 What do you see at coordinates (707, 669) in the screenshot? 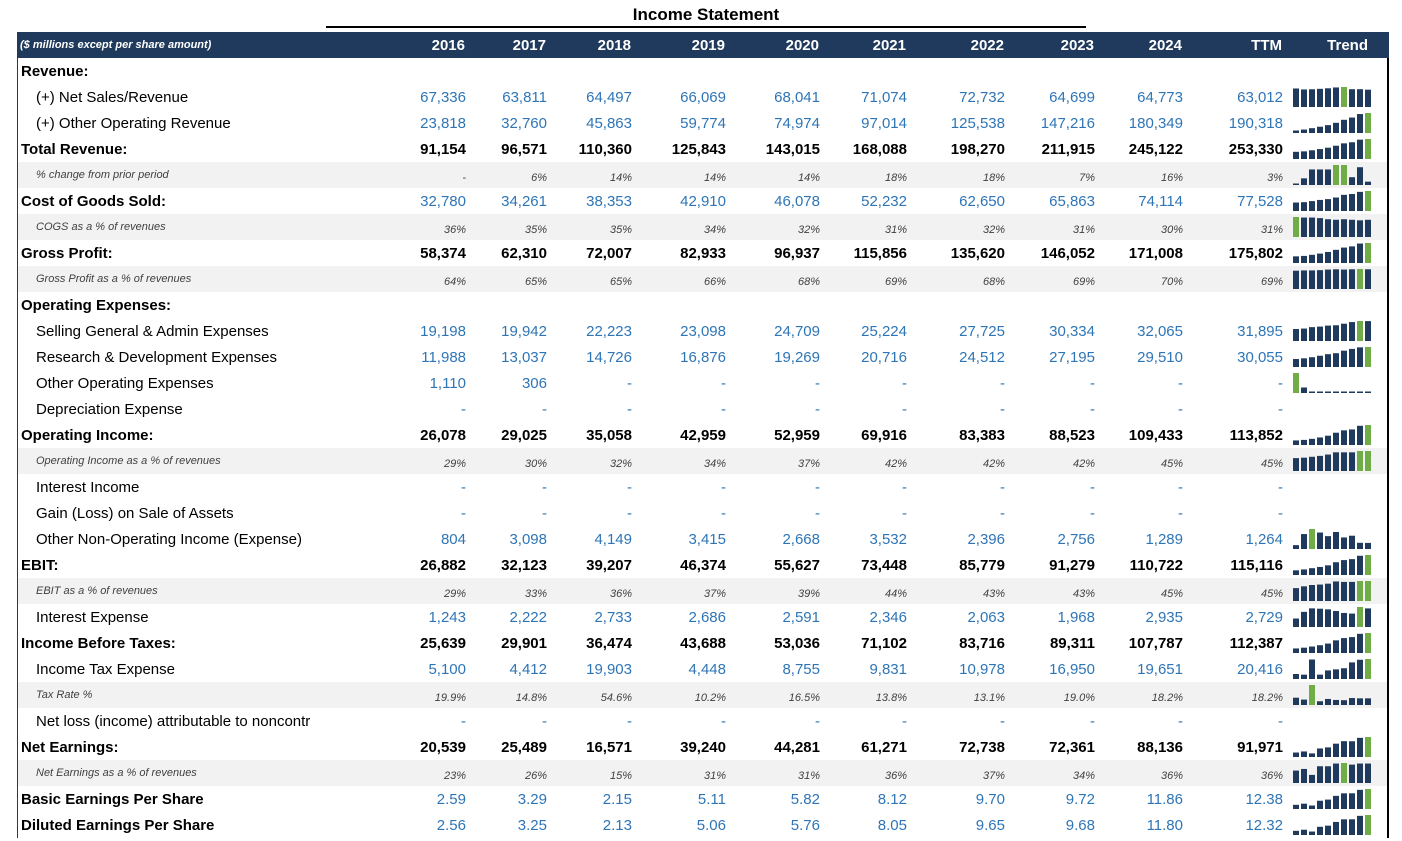
I see `cell-value: 4,448` at bounding box center [707, 669].